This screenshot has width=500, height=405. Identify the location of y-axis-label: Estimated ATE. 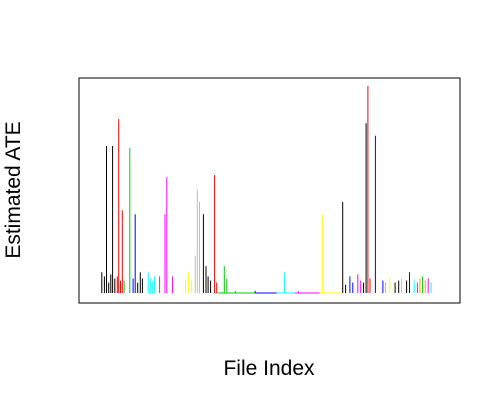
(13, 189).